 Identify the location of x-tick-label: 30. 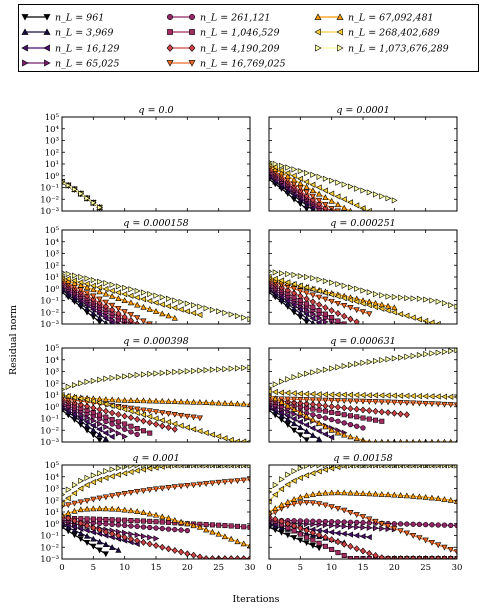
(250, 568).